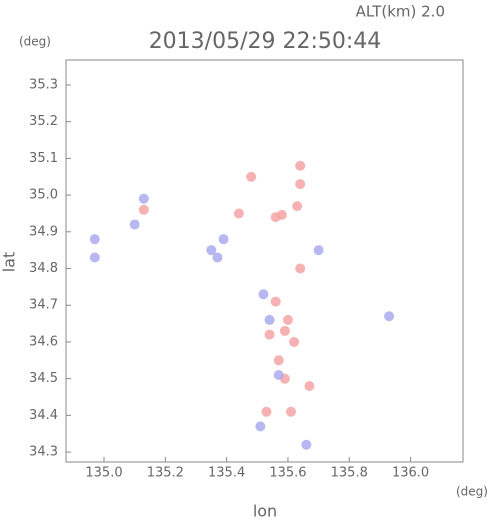  What do you see at coordinates (43, 415) in the screenshot?
I see `y-tick-label: 34.4` at bounding box center [43, 415].